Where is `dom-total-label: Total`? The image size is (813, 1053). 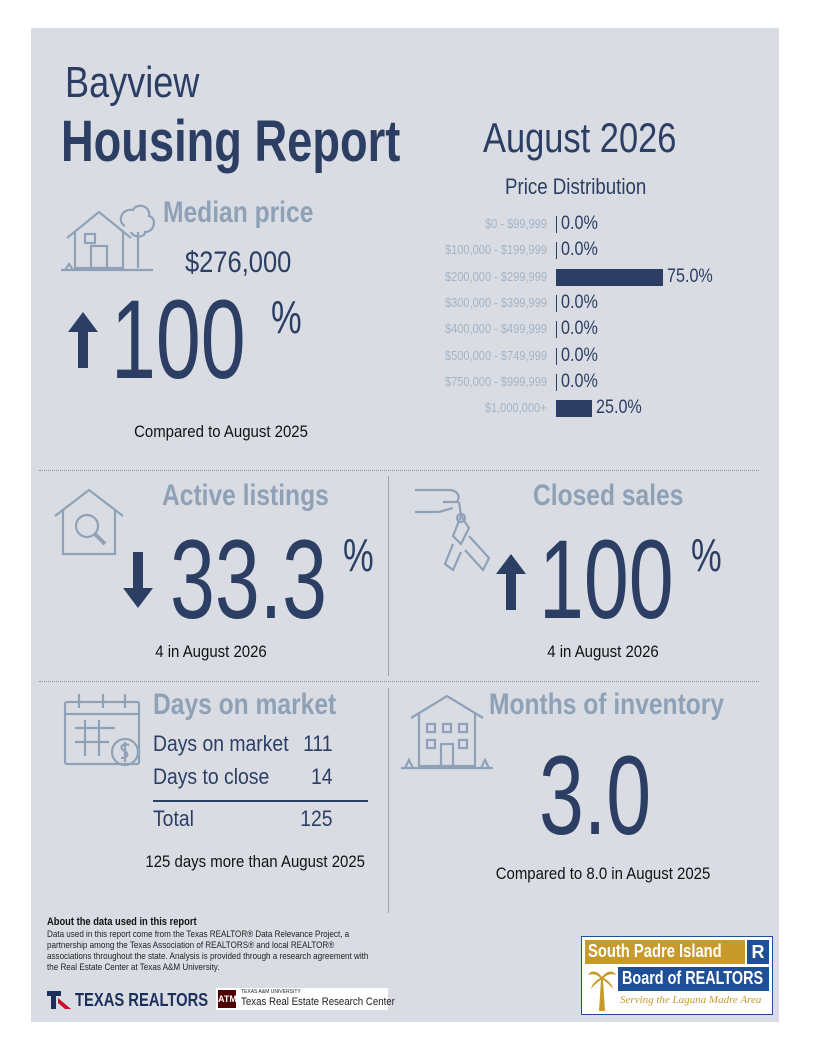
dom-total-label: Total is located at coordinates (173, 818).